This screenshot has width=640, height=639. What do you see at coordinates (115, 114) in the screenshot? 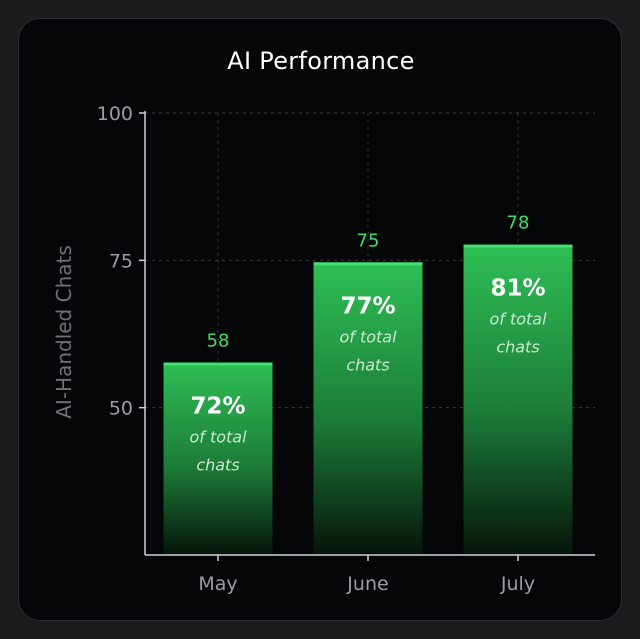
I see `y-tick-label: 100` at bounding box center [115, 114].